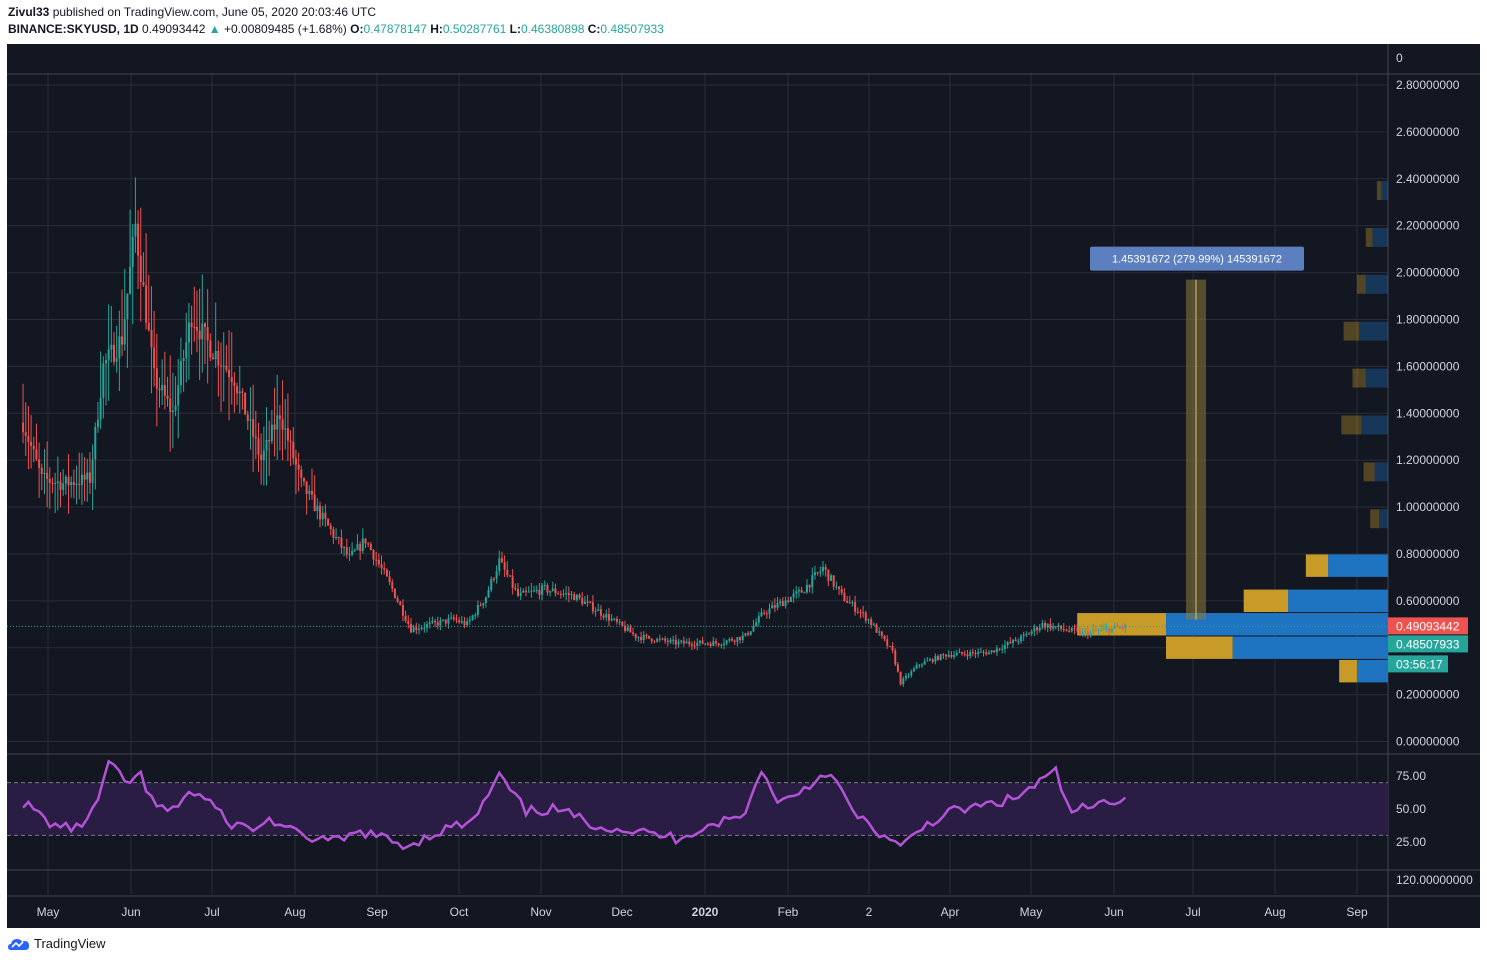  What do you see at coordinates (1197, 433) in the screenshot?
I see `measure-tool: 1.45391672 (279.99%) 145391672` at bounding box center [1197, 433].